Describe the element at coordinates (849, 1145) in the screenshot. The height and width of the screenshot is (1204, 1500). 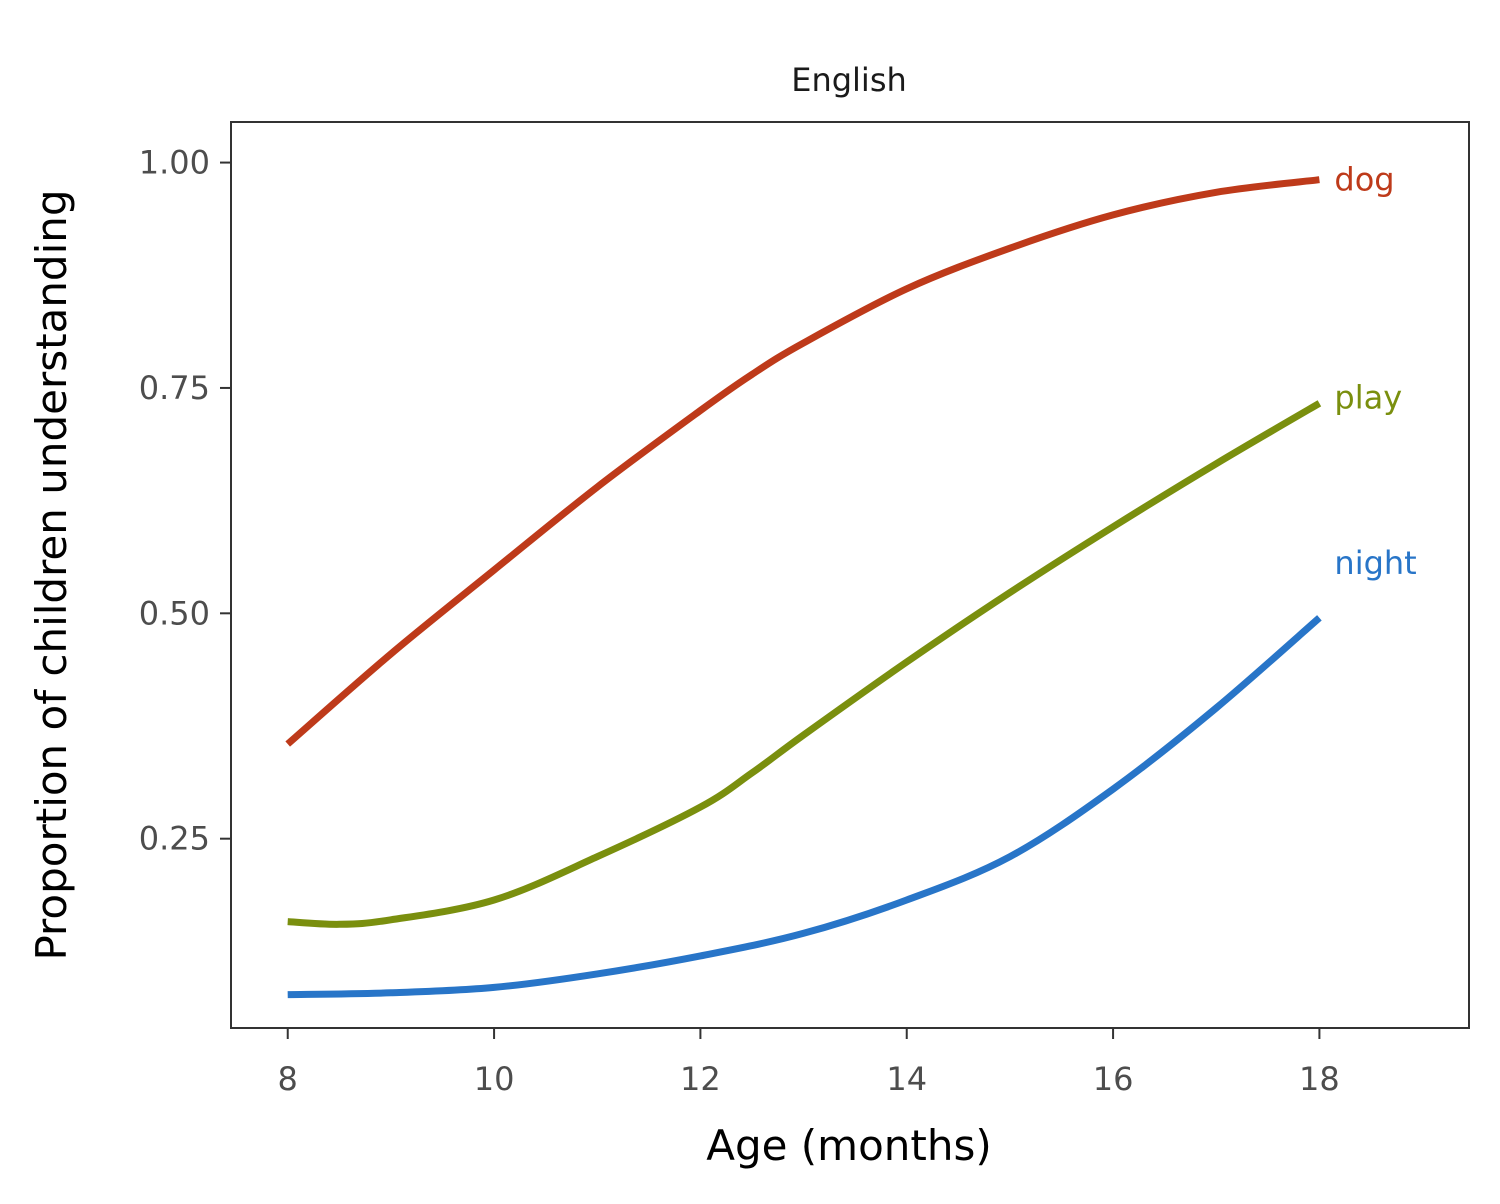
I see `x-axis-title: Age (months)` at that location.